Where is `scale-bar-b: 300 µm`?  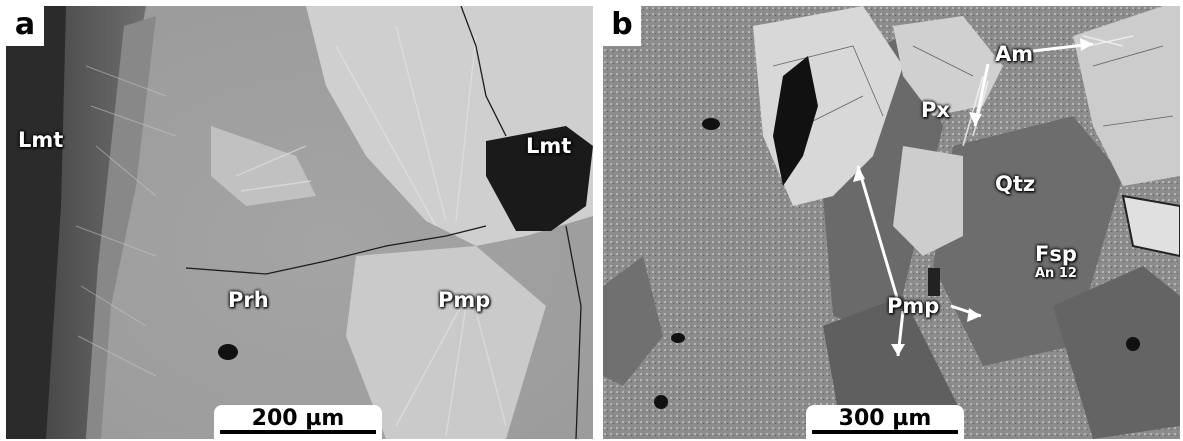 scale-bar-b: 300 µm is located at coordinates (885, 422).